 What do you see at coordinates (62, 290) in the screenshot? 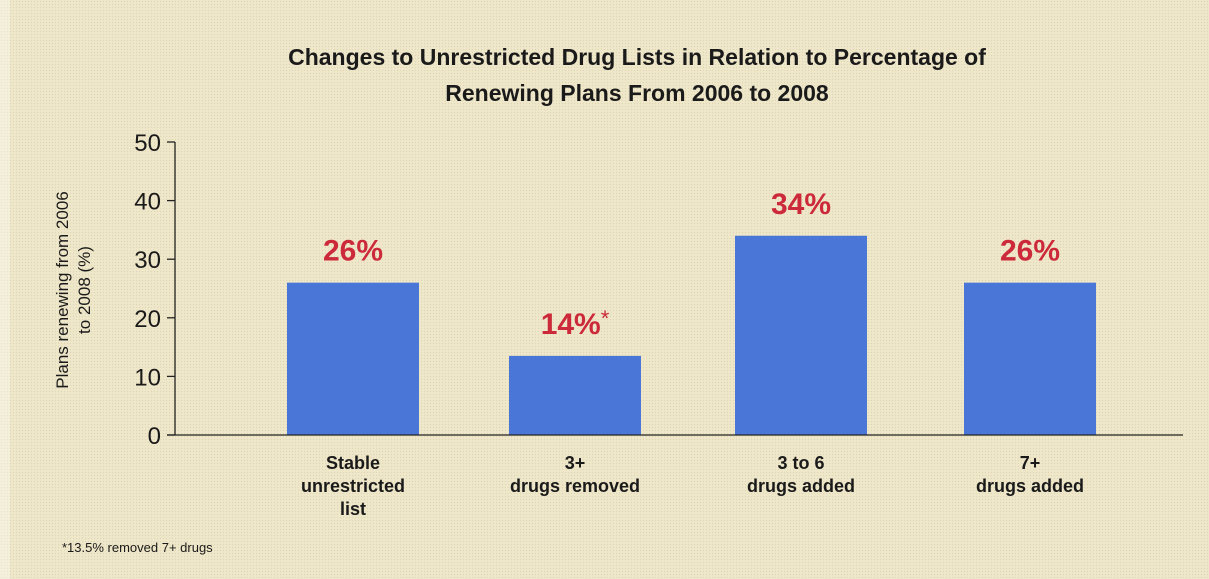
I see `y-axis-title-line-1: Plans renewing from 2006` at bounding box center [62, 290].